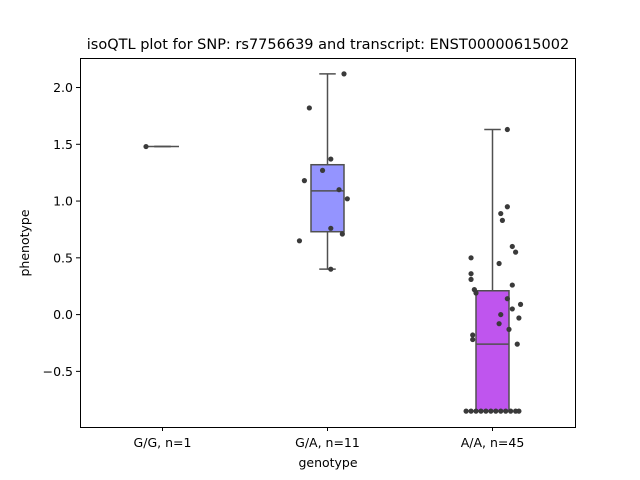  I want to click on x-tick-label: G/G, n=1, so click(163, 442).